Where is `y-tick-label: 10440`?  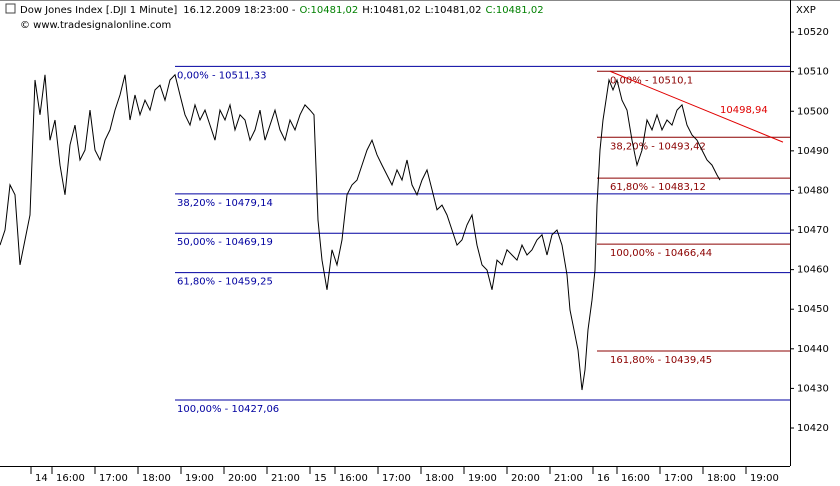 y-tick-label: 10440 is located at coordinates (813, 349).